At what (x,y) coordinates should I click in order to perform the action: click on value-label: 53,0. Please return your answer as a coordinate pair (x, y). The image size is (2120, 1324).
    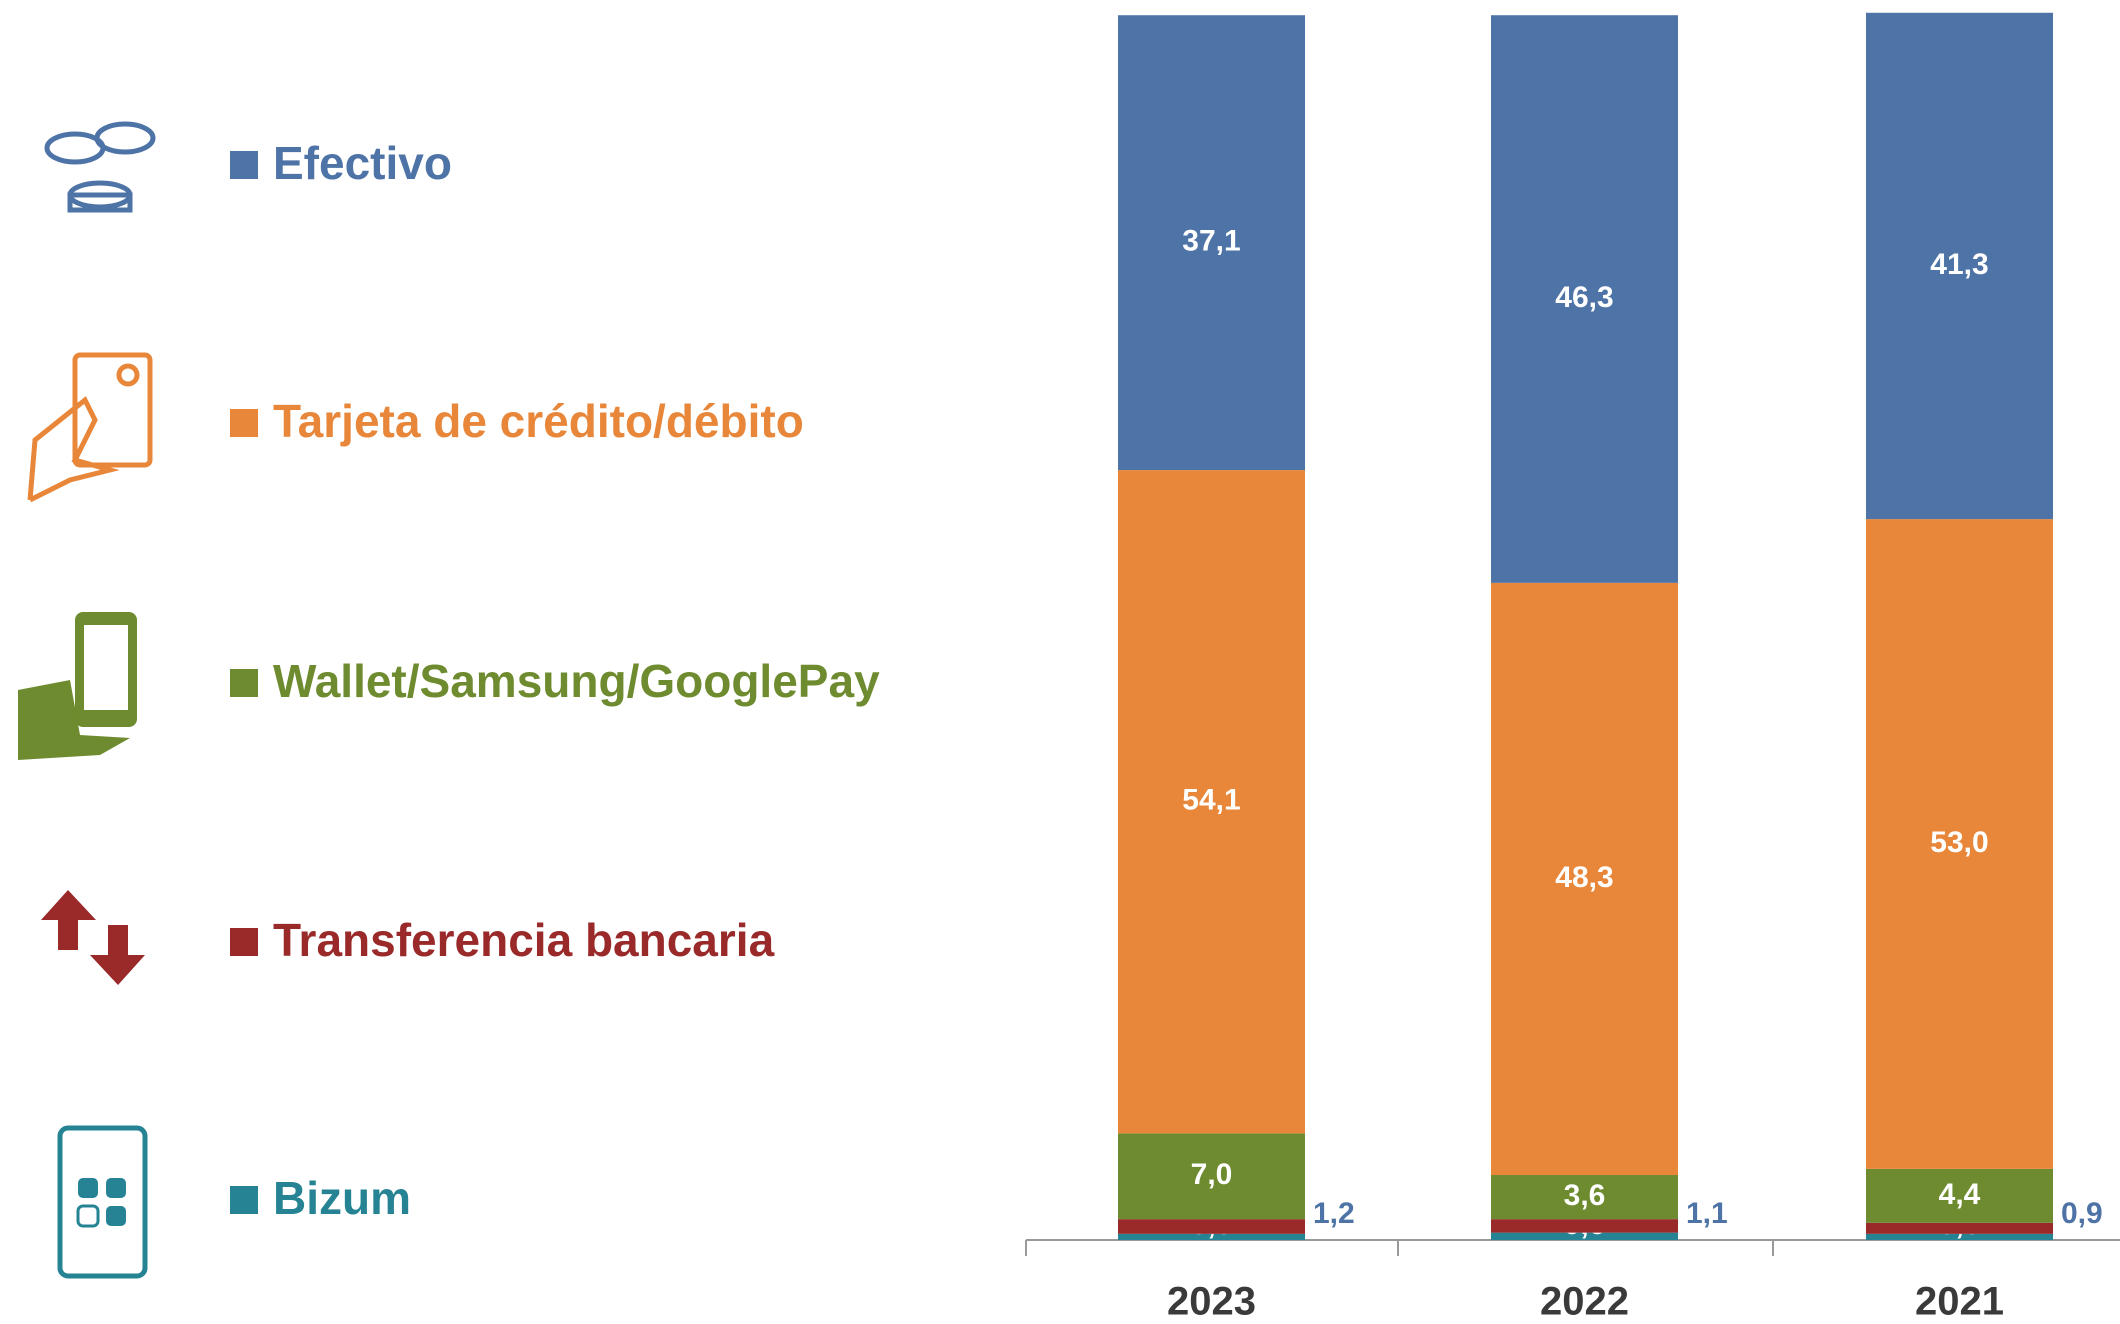
    Looking at the image, I should click on (1959, 842).